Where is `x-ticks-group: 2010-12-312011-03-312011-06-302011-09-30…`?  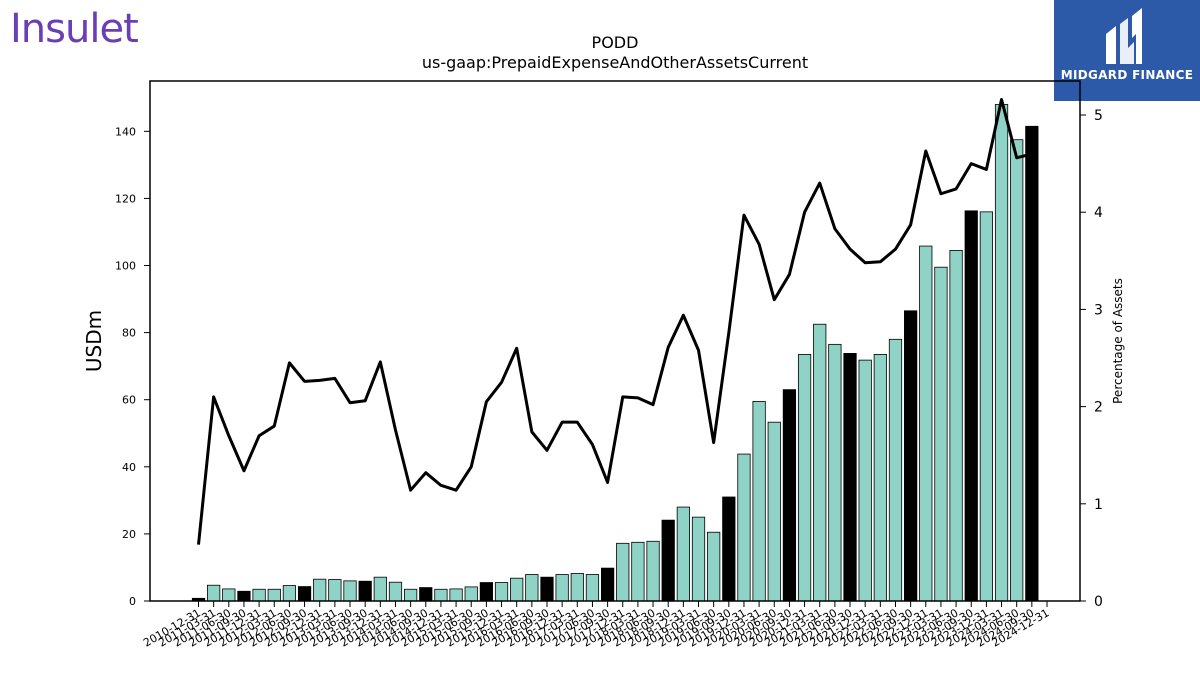
x-ticks-group: 2010-12-312011-03-312011-06-302011-09-30… is located at coordinates (596, 625).